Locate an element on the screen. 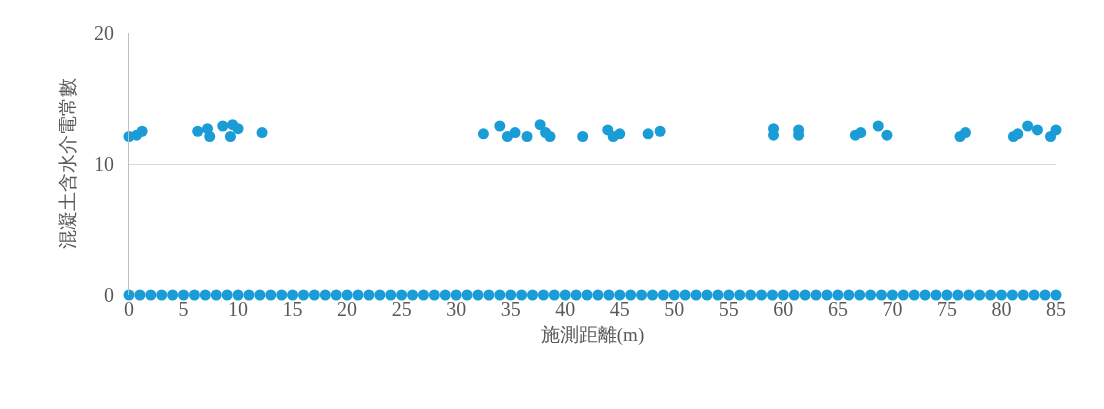  x-tick-label: 60 is located at coordinates (783, 309).